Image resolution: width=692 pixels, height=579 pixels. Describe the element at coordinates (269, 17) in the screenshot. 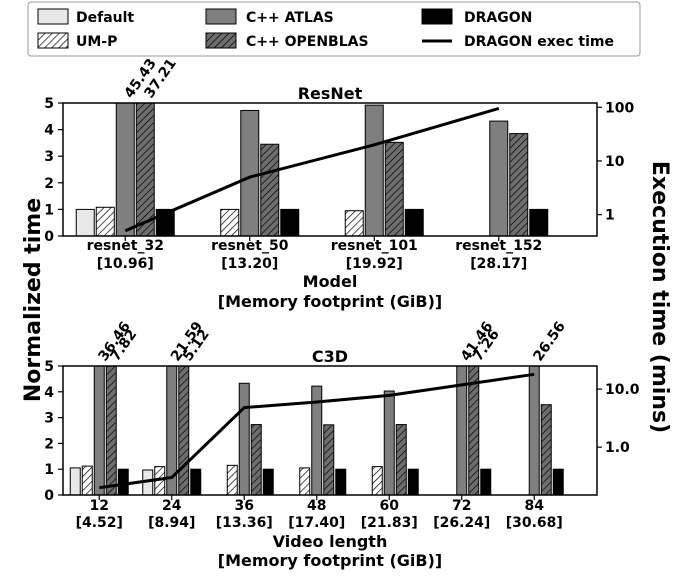

I see `legend-entry-atlas: C++ ATLAS` at that location.